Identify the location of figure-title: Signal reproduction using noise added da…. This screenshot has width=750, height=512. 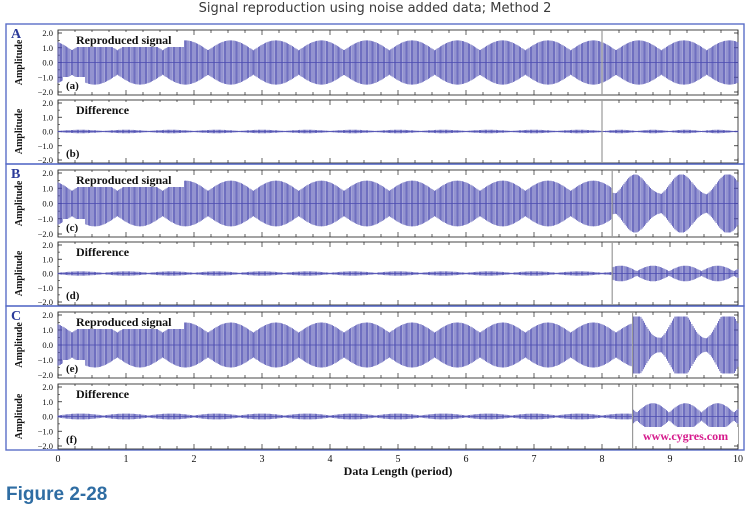
(375, 8).